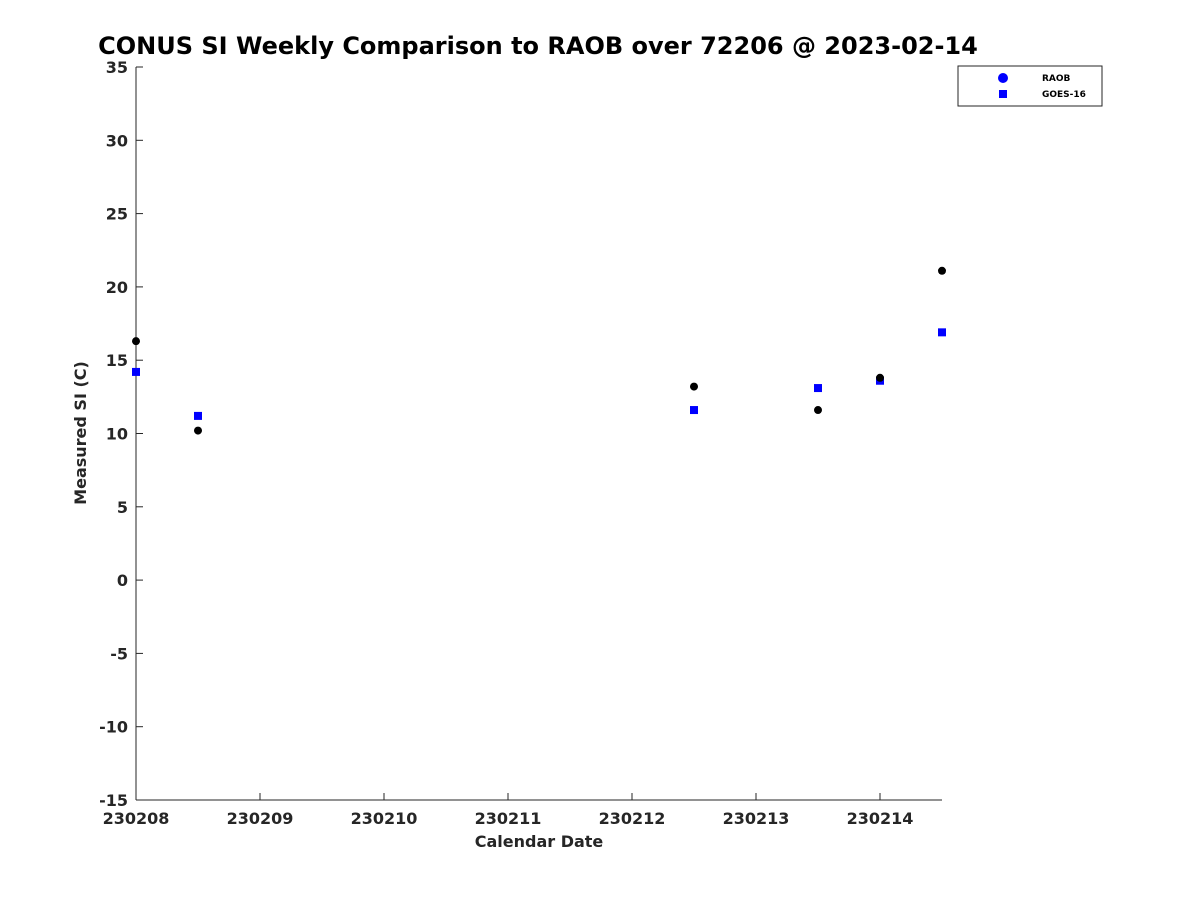 Image resolution: width=1200 pixels, height=900 pixels. What do you see at coordinates (117, 360) in the screenshot?
I see `y-tick-label: 15` at bounding box center [117, 360].